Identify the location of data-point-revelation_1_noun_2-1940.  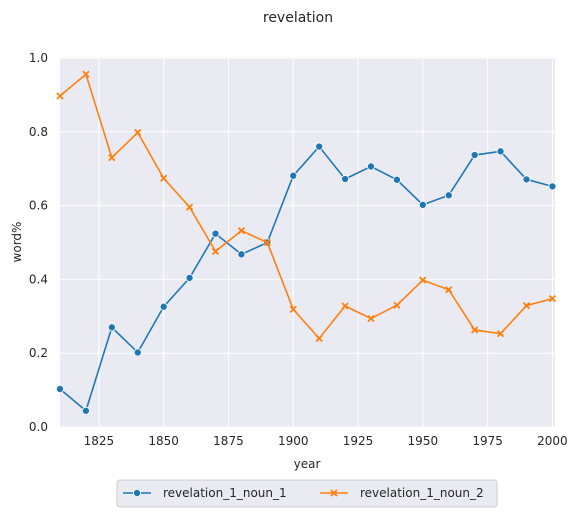
(397, 305).